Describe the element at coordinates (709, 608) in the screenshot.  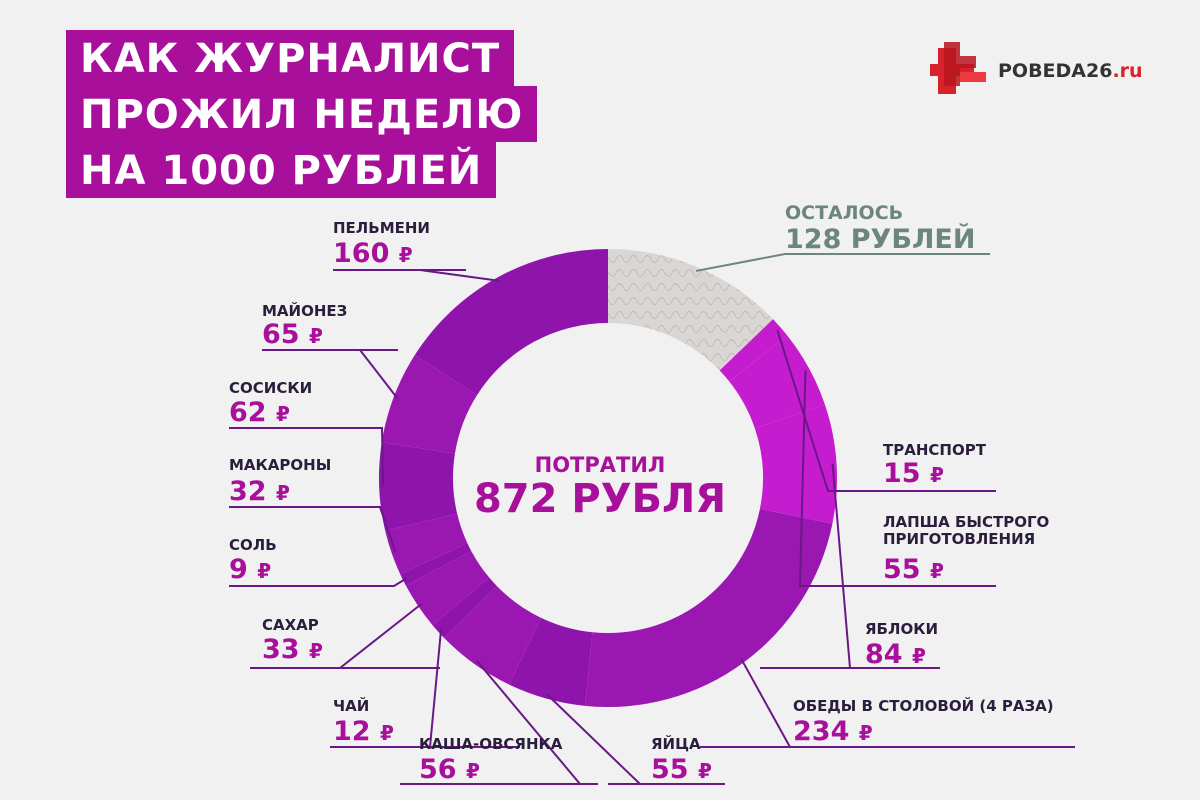
I see `slice-обеды-в-столовой-4-раза` at that location.